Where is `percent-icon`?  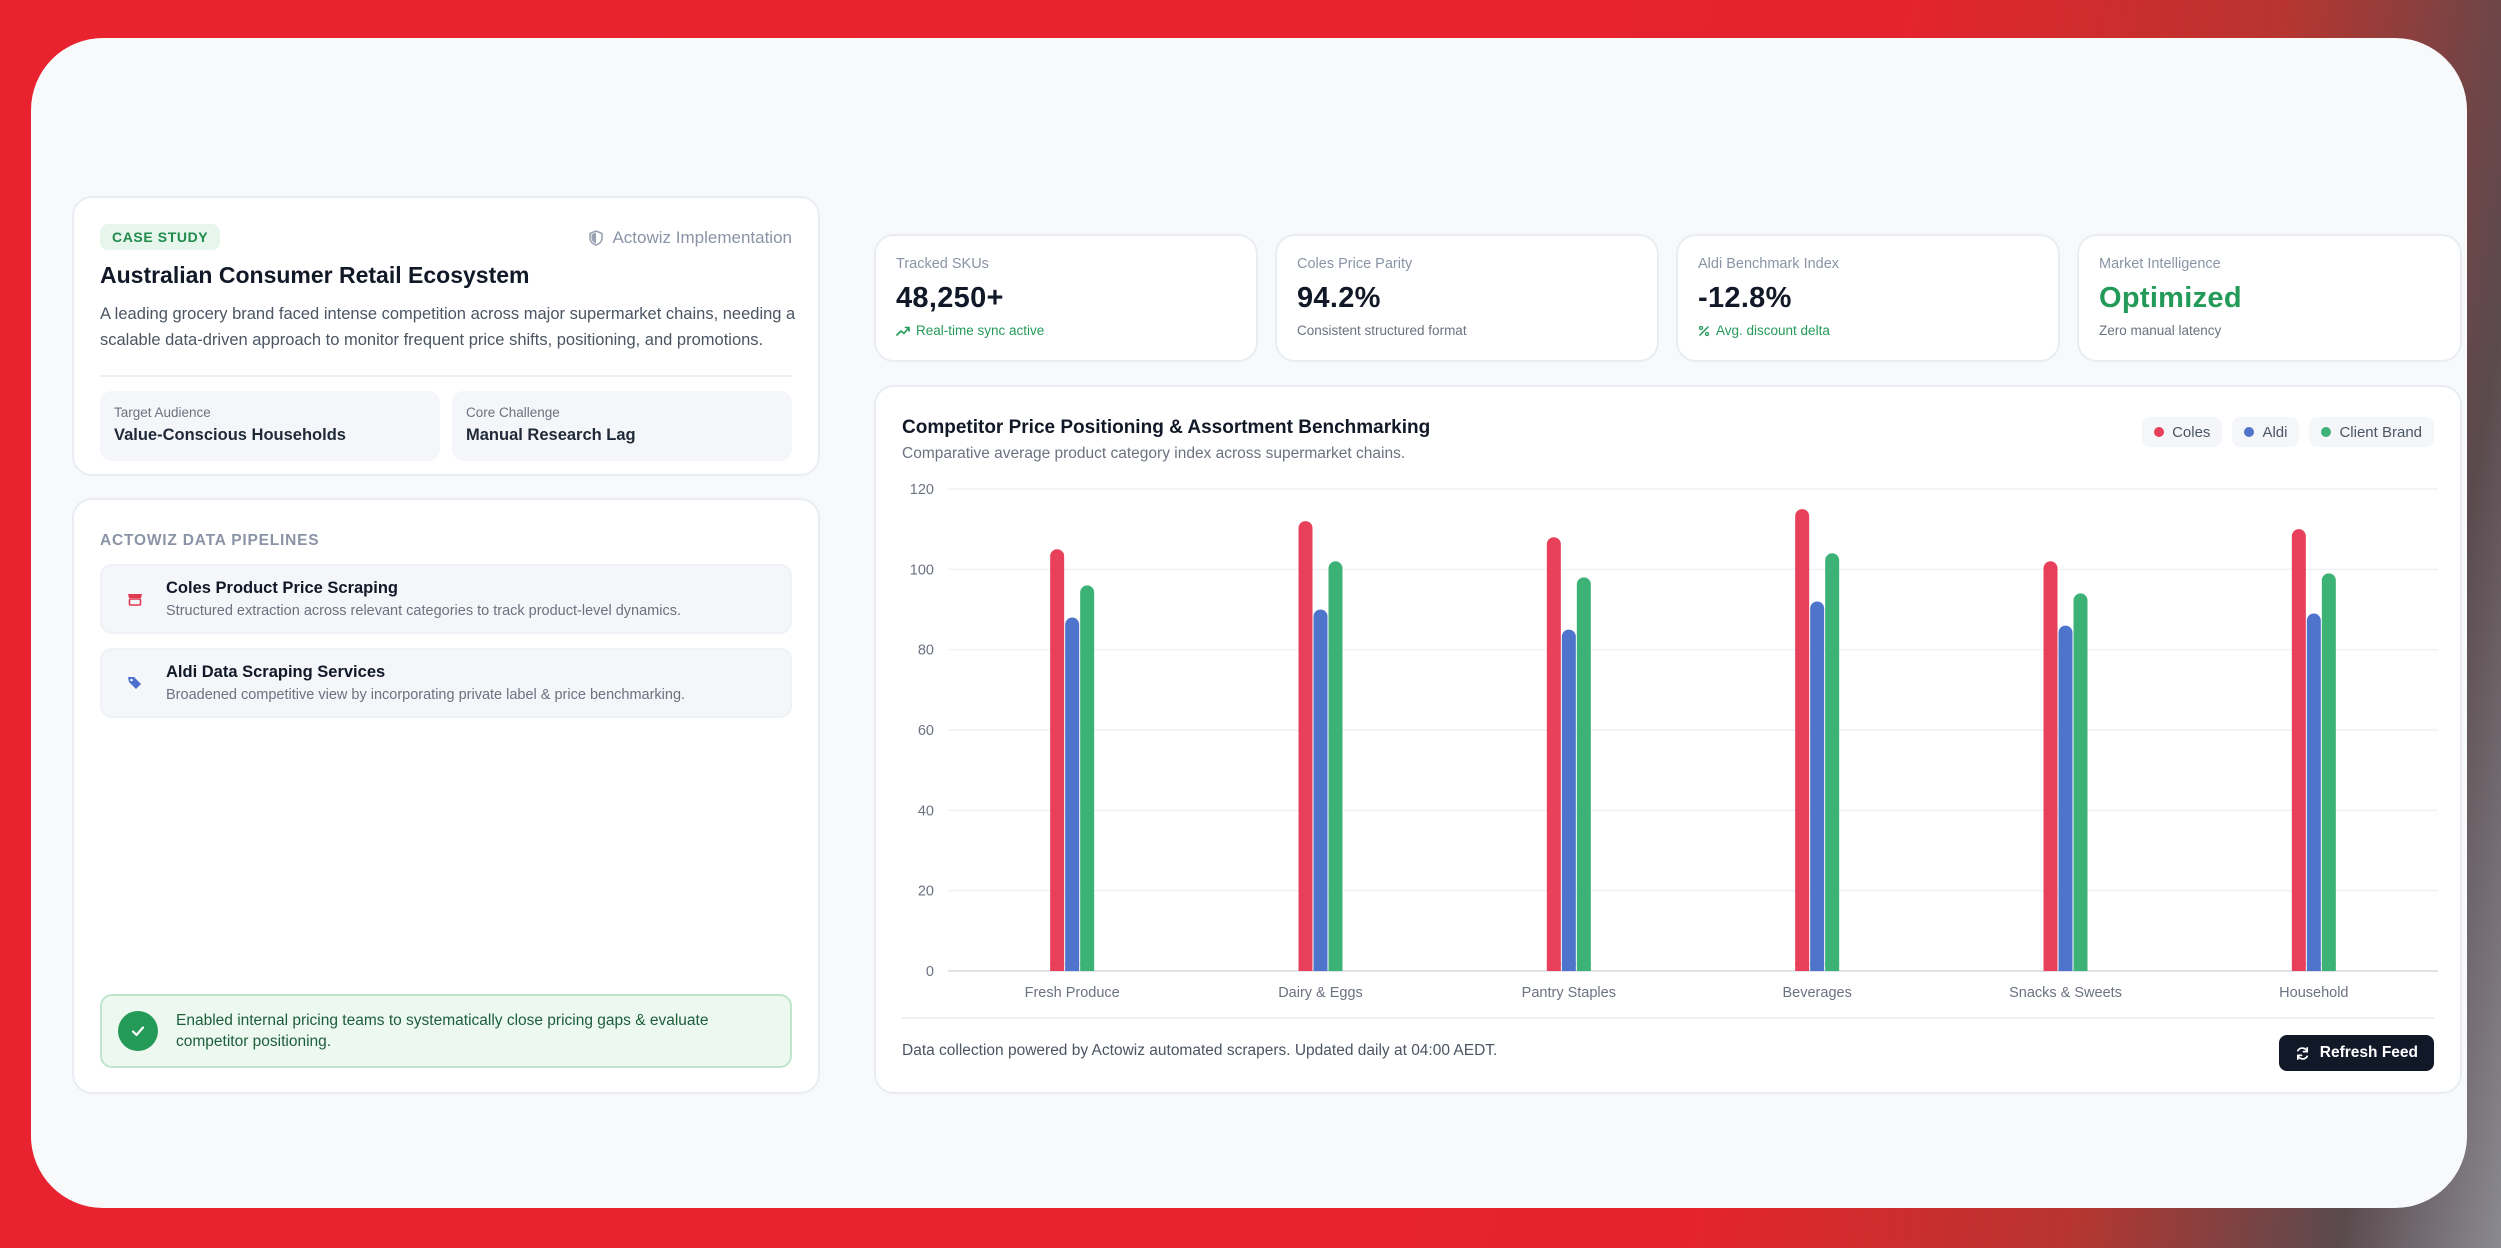 percent-icon is located at coordinates (1704, 330).